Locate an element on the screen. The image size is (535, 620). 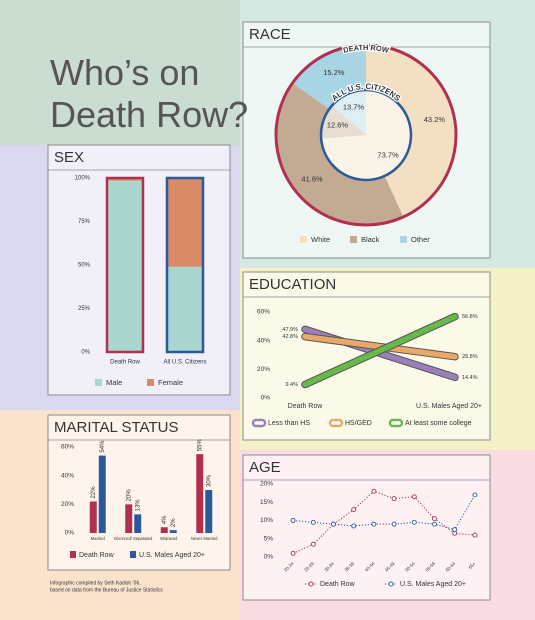
x-tick-label: Widowed is located at coordinates (169, 538).